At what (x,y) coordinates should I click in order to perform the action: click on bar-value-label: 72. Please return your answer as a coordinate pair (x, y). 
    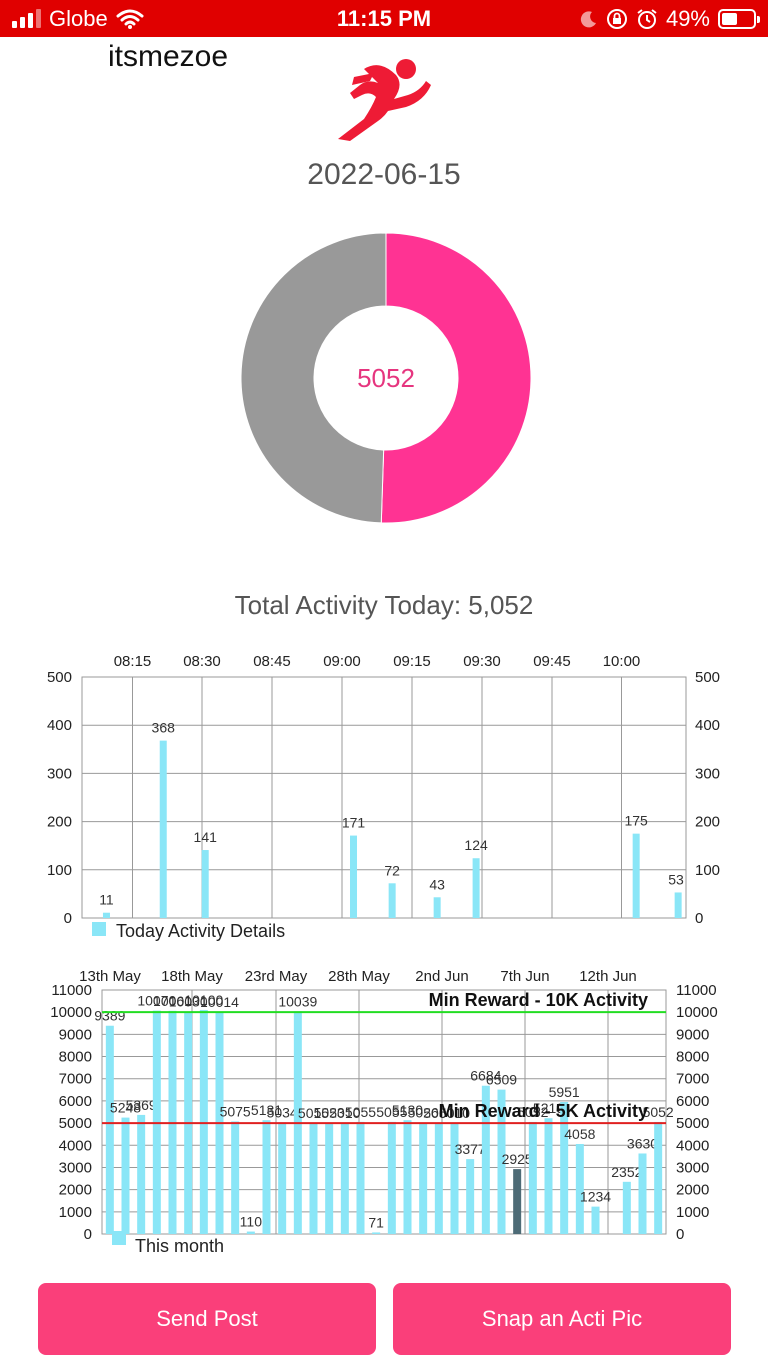
    Looking at the image, I should click on (392, 870).